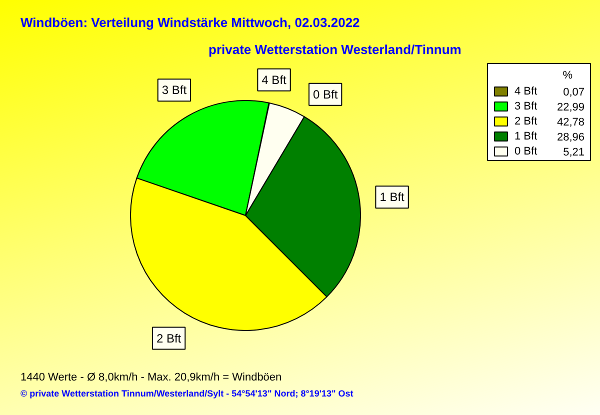 The height and width of the screenshot is (415, 600). I want to click on text: 1440 Werte - Ø 8,0km/h - Max. 20,9km/h = Windböen, so click(151, 378).